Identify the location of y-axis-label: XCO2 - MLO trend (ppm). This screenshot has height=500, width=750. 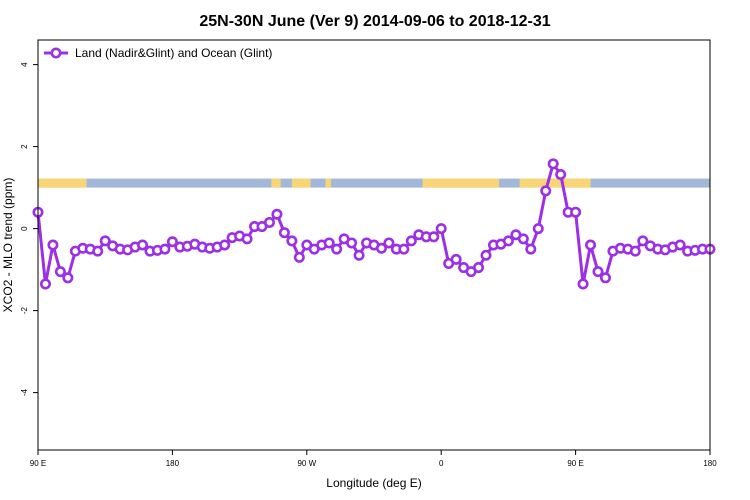
(8, 245).